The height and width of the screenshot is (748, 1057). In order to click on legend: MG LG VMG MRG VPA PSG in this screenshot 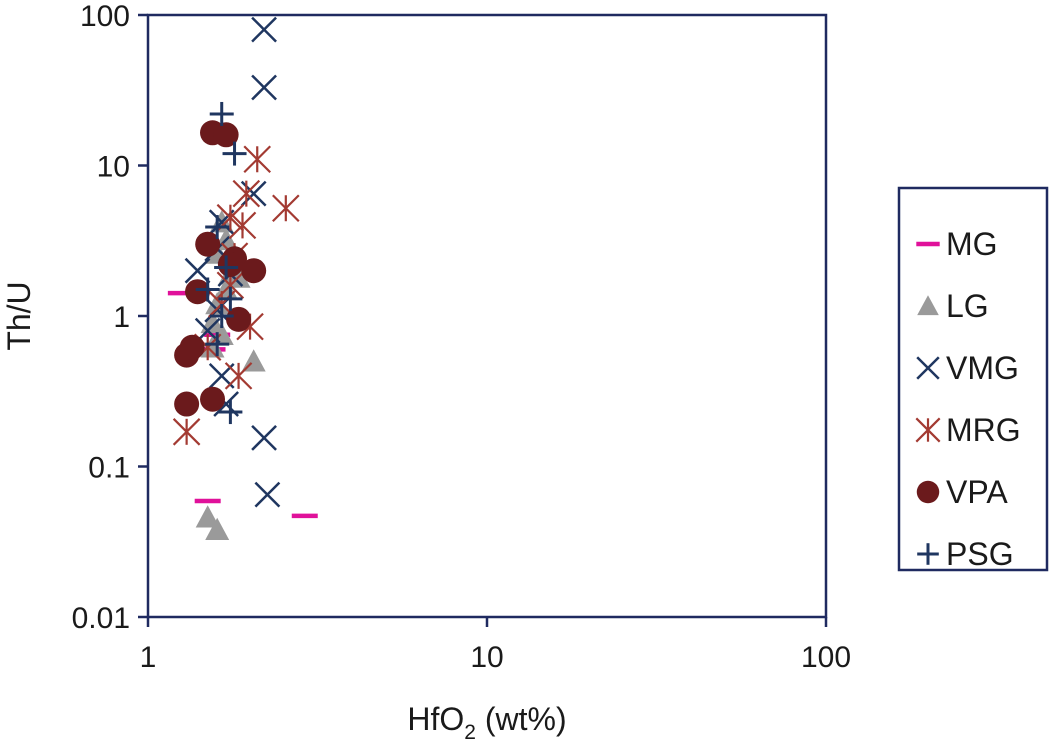, I will do `click(973, 379)`.